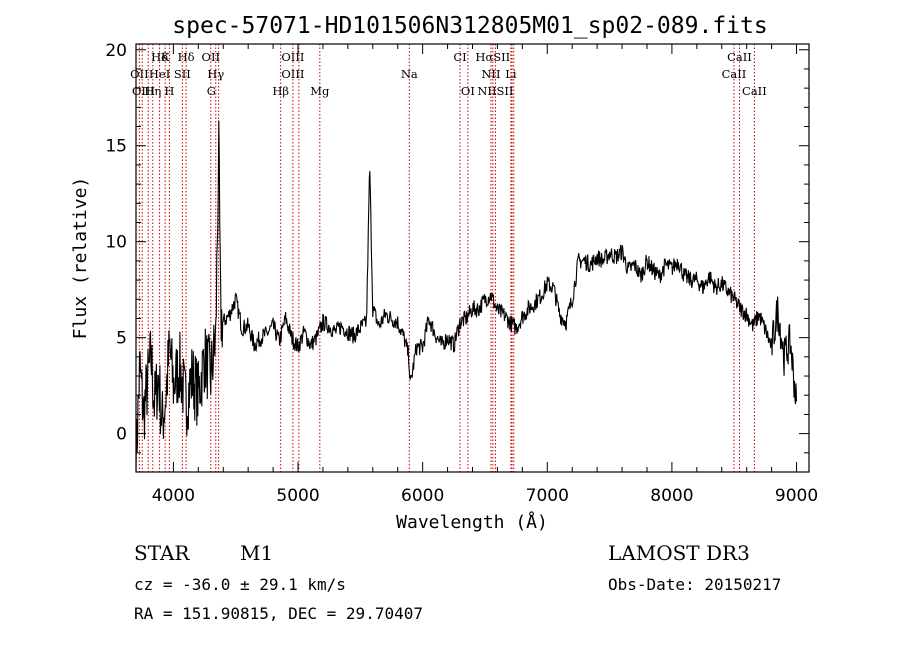 This screenshot has width=900, height=649. Describe the element at coordinates (182, 74) in the screenshot. I see `spectral-line-label: SII` at that location.